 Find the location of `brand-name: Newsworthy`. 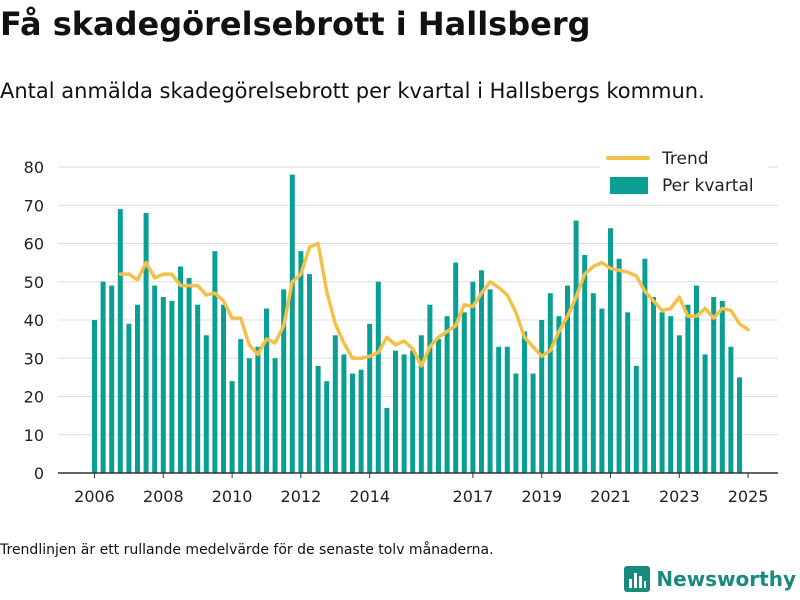

brand-name: Newsworthy is located at coordinates (726, 579).